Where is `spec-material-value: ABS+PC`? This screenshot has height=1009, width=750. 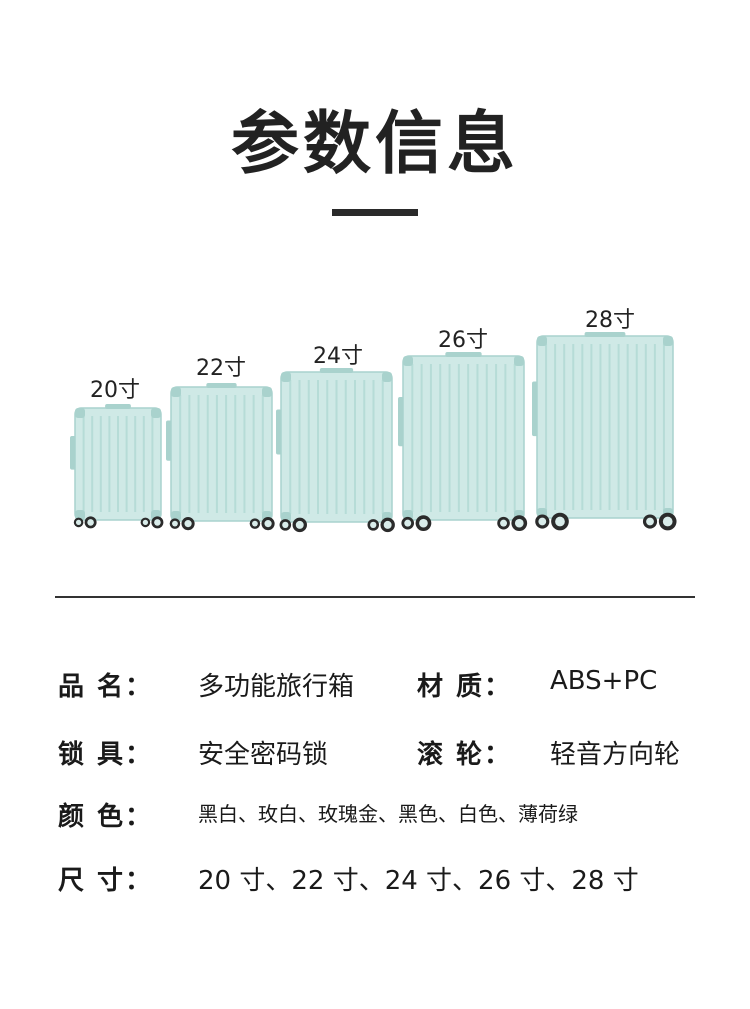 spec-material-value: ABS+PC is located at coordinates (604, 681).